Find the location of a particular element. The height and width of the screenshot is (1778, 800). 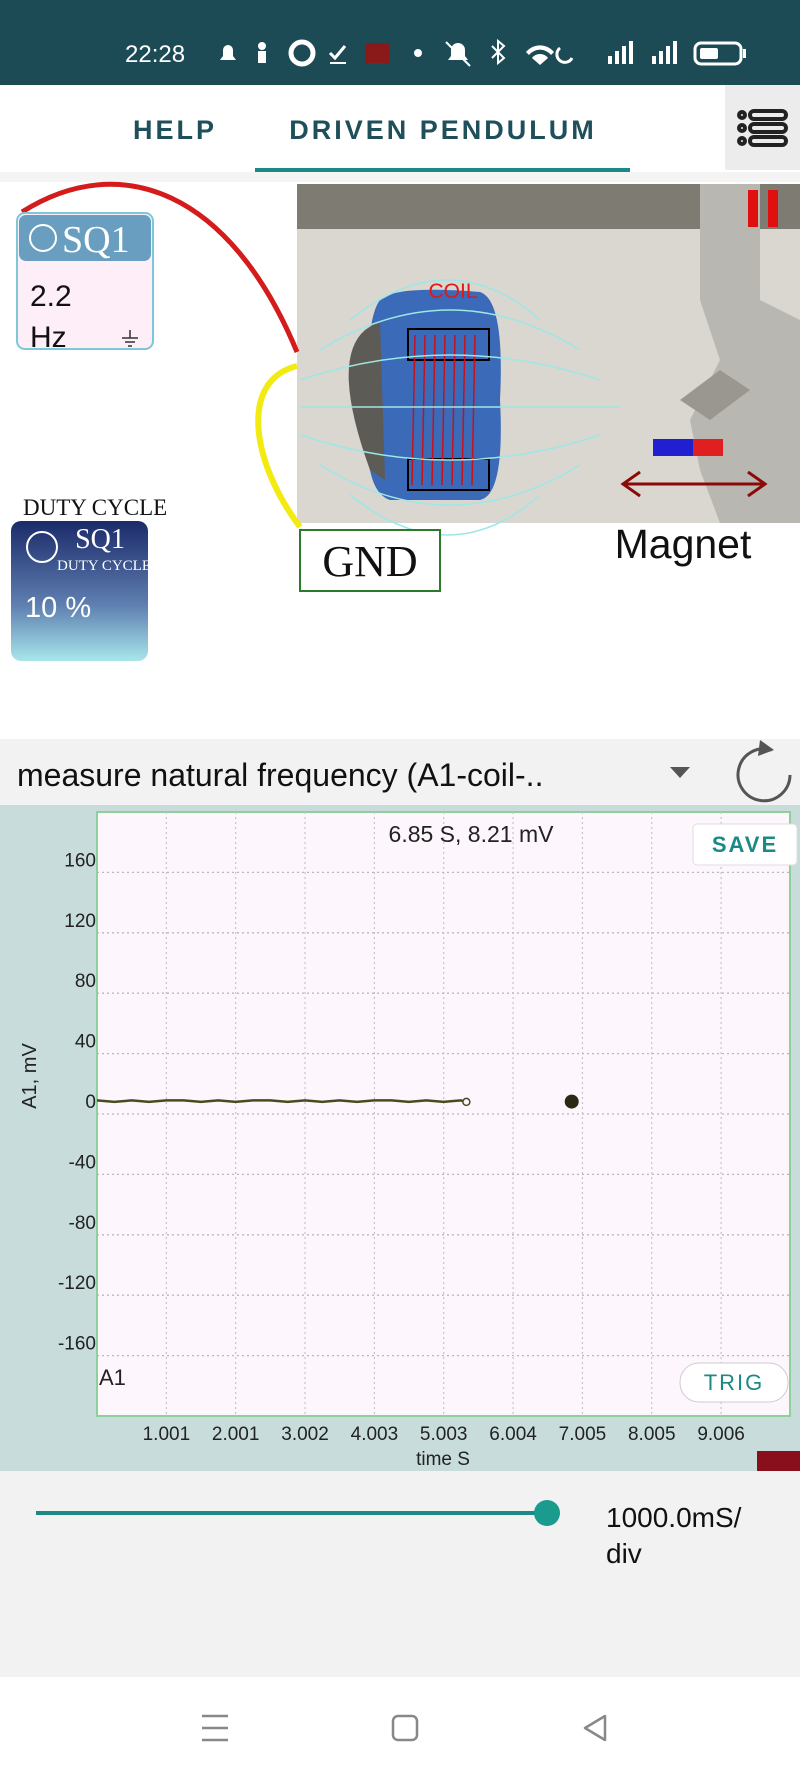

duty-value: 10 % is located at coordinates (58, 608).